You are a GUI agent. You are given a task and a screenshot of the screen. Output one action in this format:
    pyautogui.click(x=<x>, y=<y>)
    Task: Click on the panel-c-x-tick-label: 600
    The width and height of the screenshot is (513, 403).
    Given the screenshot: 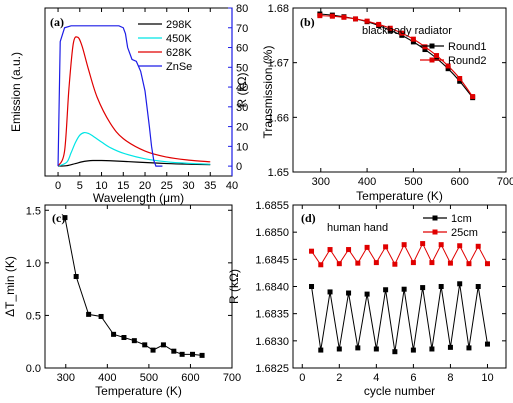 What is the action you would take?
    pyautogui.click(x=190, y=378)
    